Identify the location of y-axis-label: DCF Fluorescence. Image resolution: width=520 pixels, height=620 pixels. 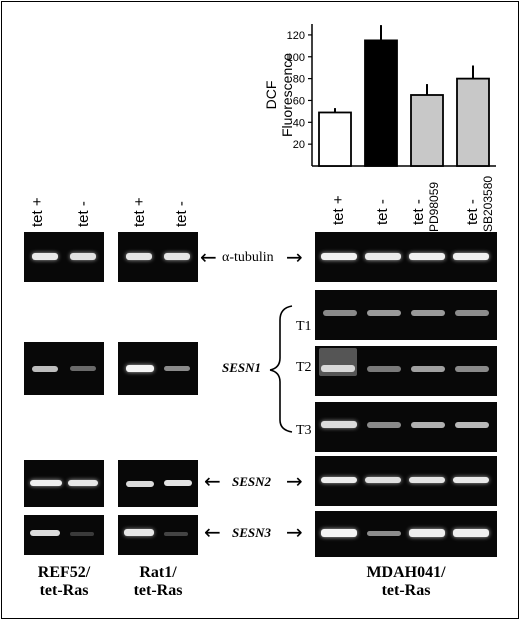
(279, 95).